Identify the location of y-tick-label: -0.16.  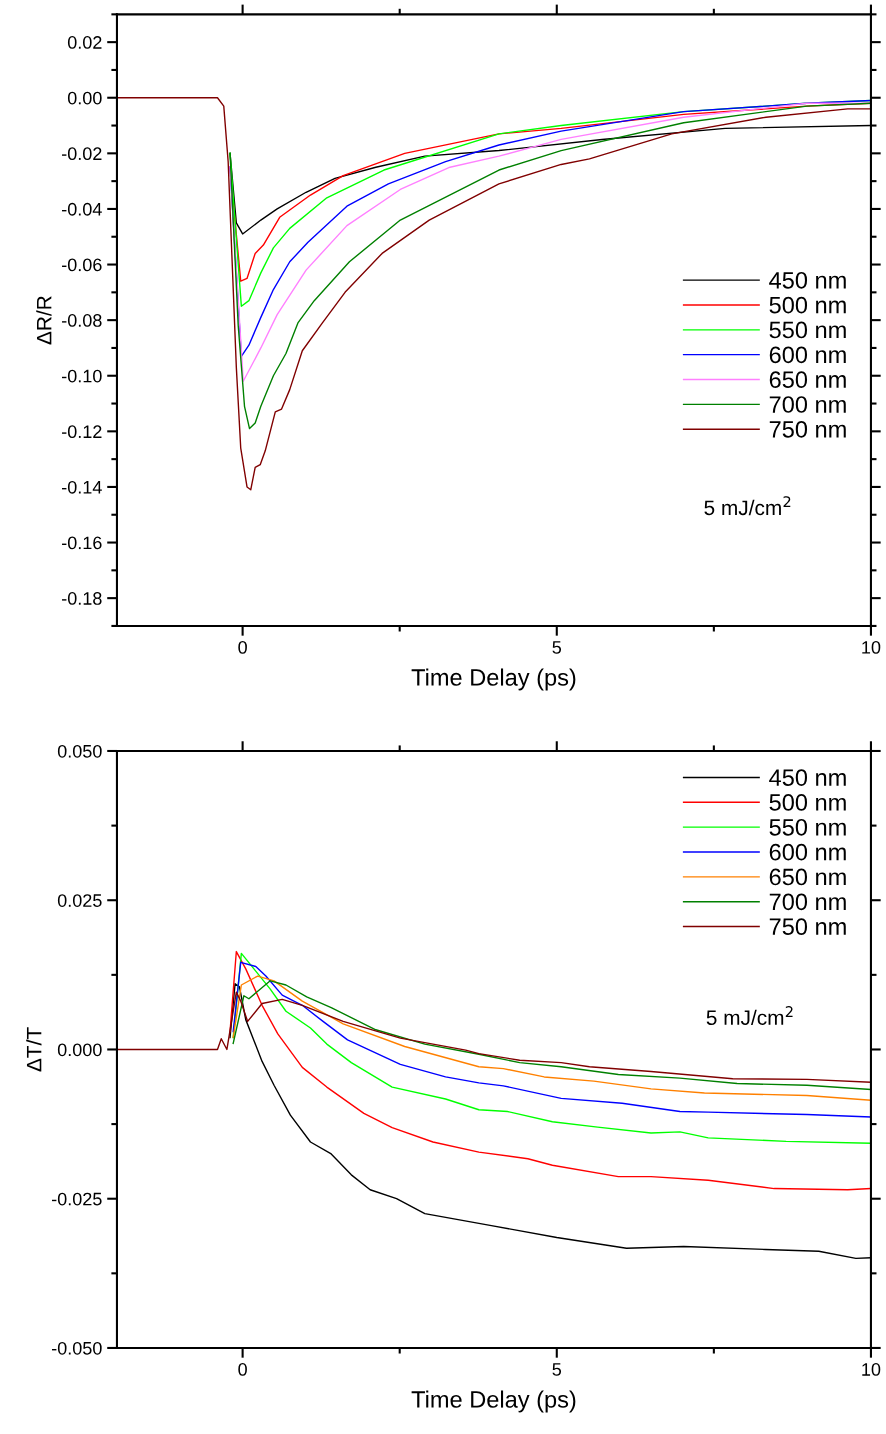
(82, 543).